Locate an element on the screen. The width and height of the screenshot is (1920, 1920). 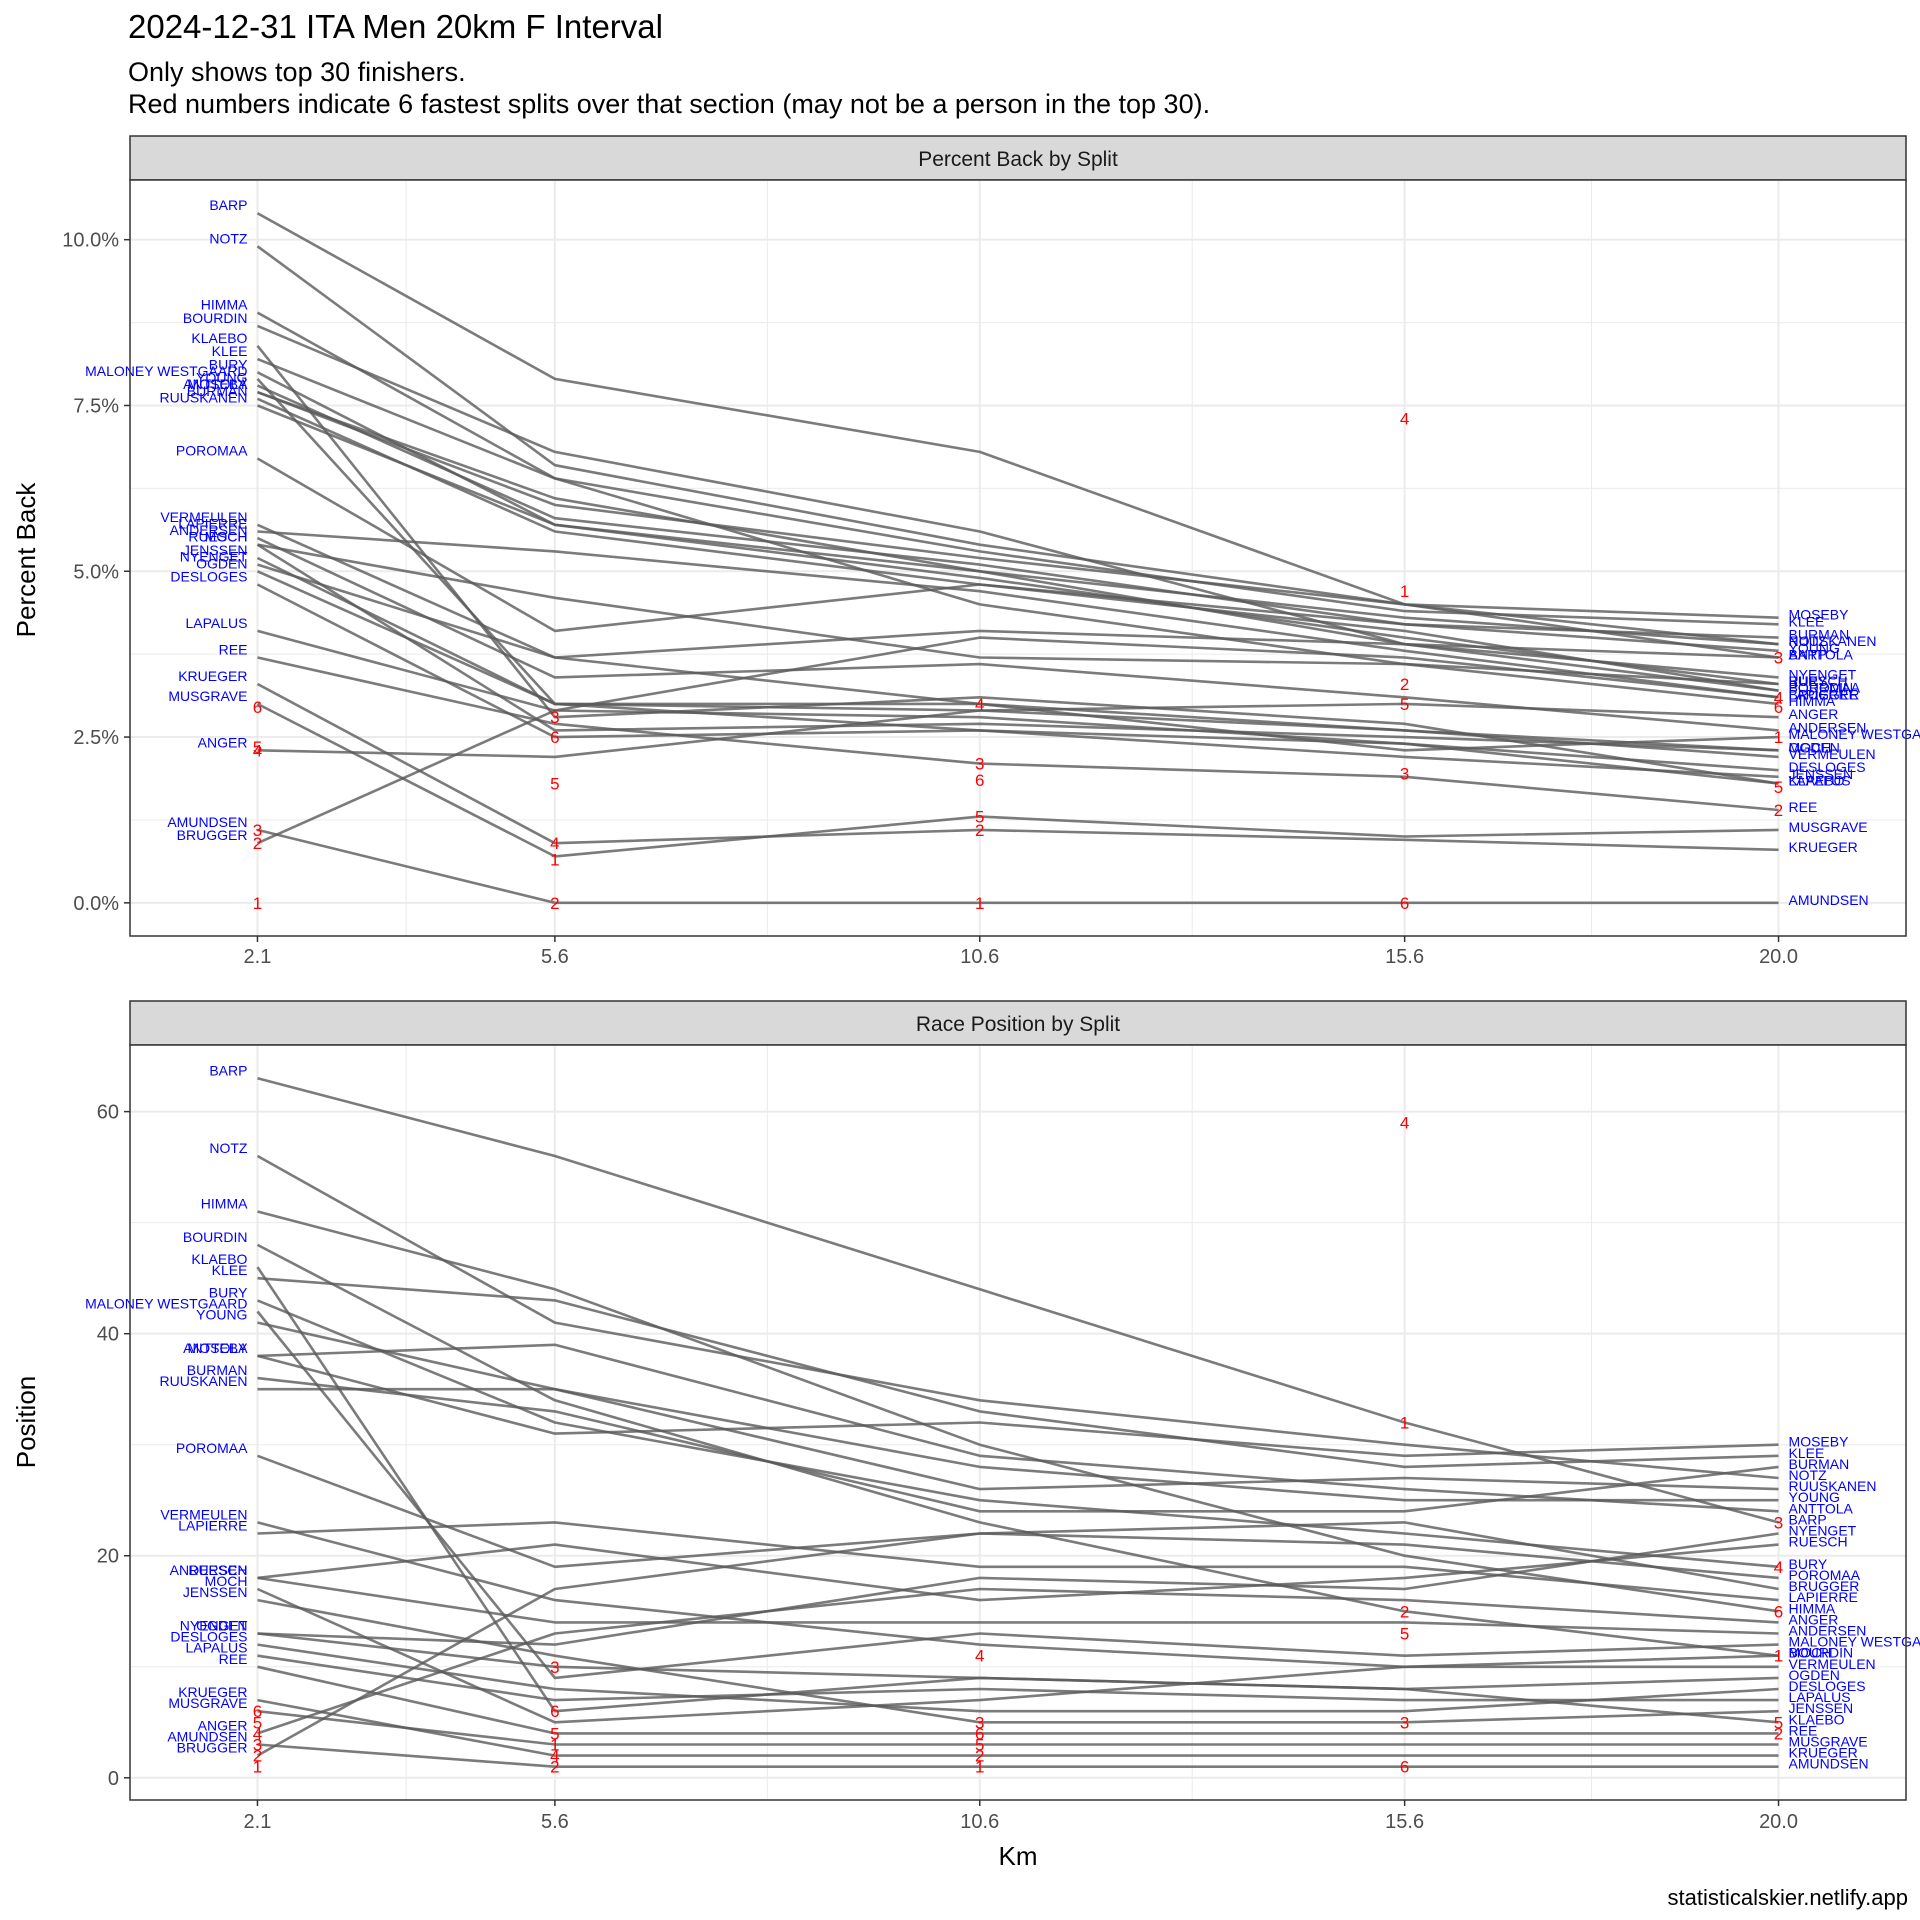
athlete-start-label: VERMEULEN is located at coordinates (203, 517).